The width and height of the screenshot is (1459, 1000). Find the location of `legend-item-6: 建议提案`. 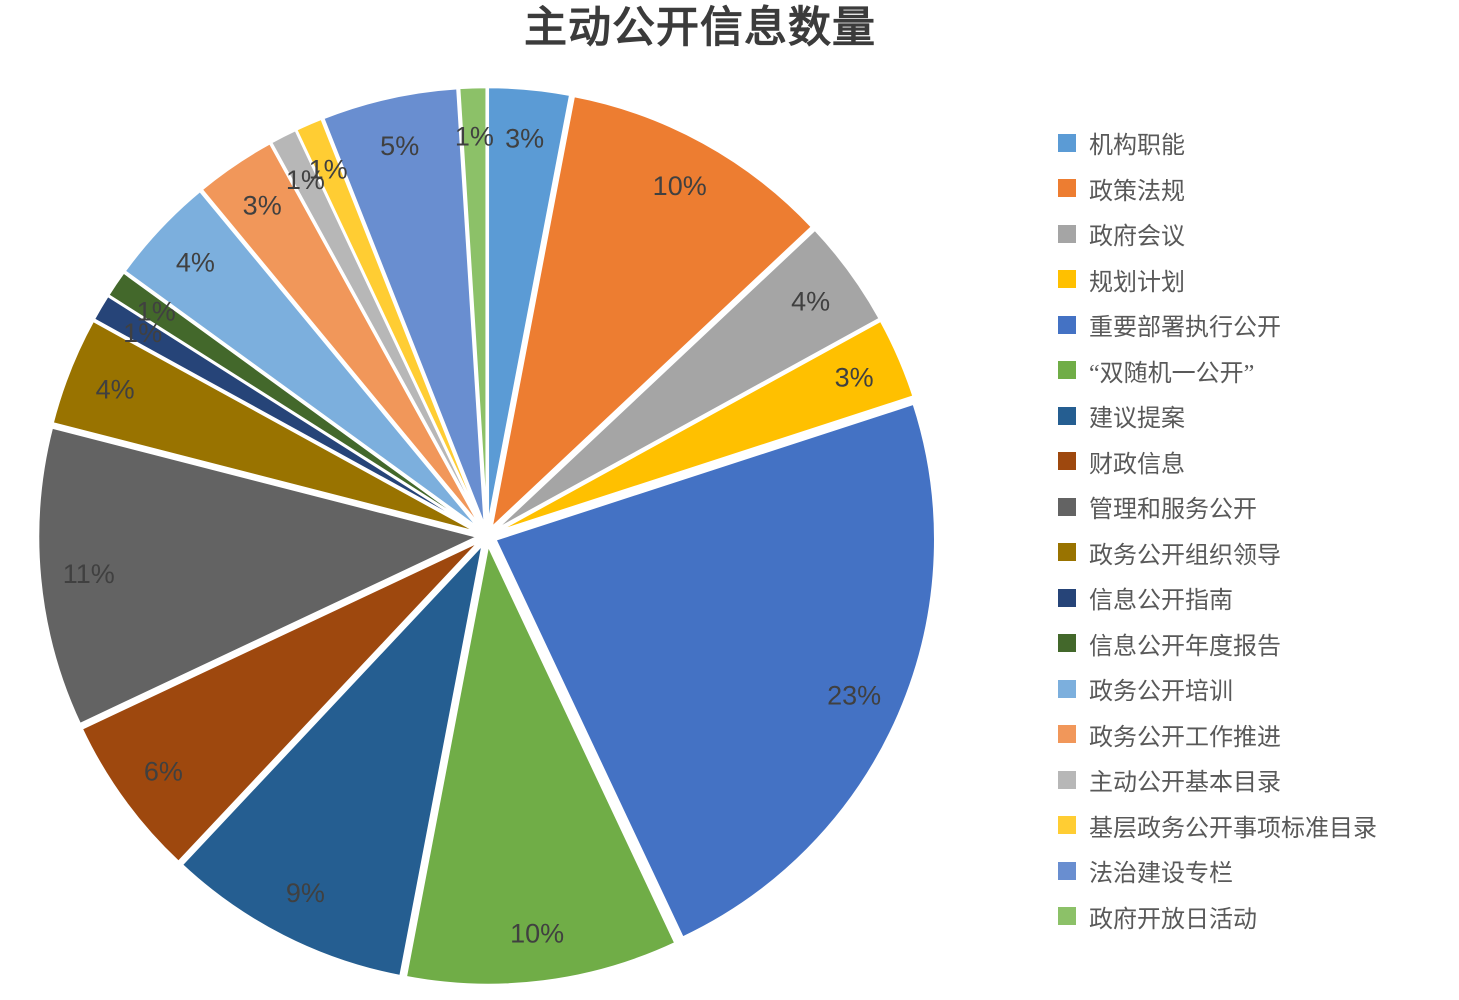

legend-item-6: 建议提案 is located at coordinates (1217, 416).